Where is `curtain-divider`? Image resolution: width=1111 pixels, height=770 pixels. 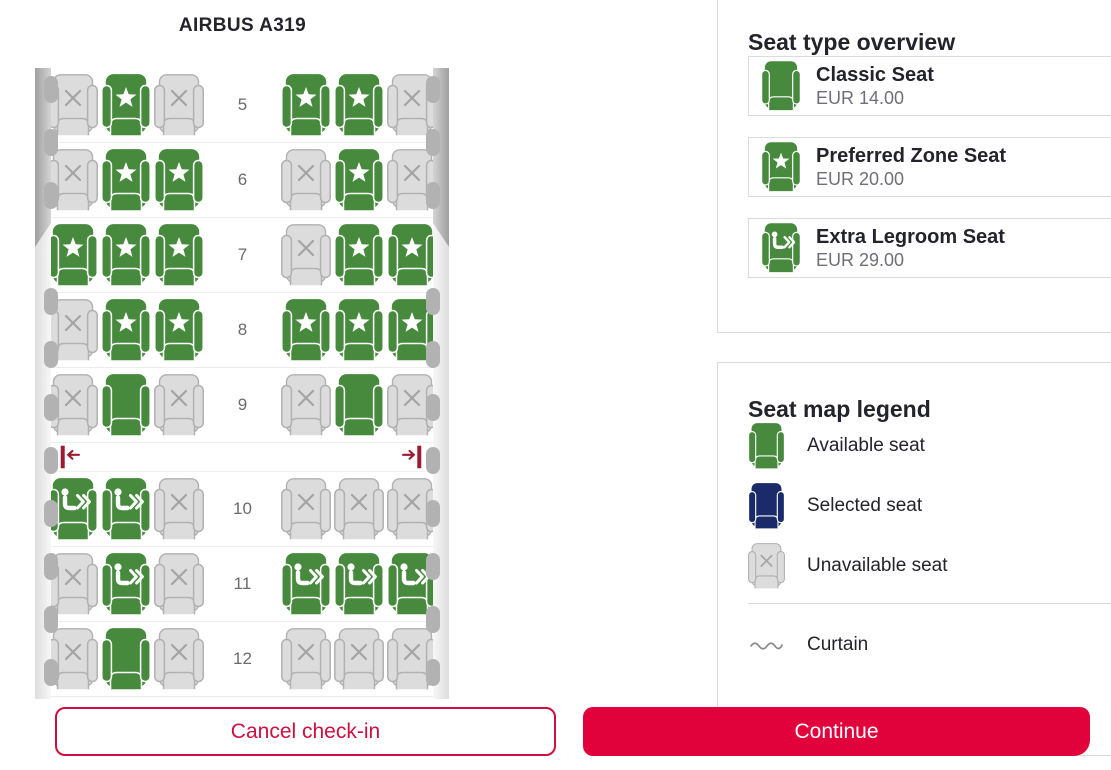 curtain-divider is located at coordinates (242, 457).